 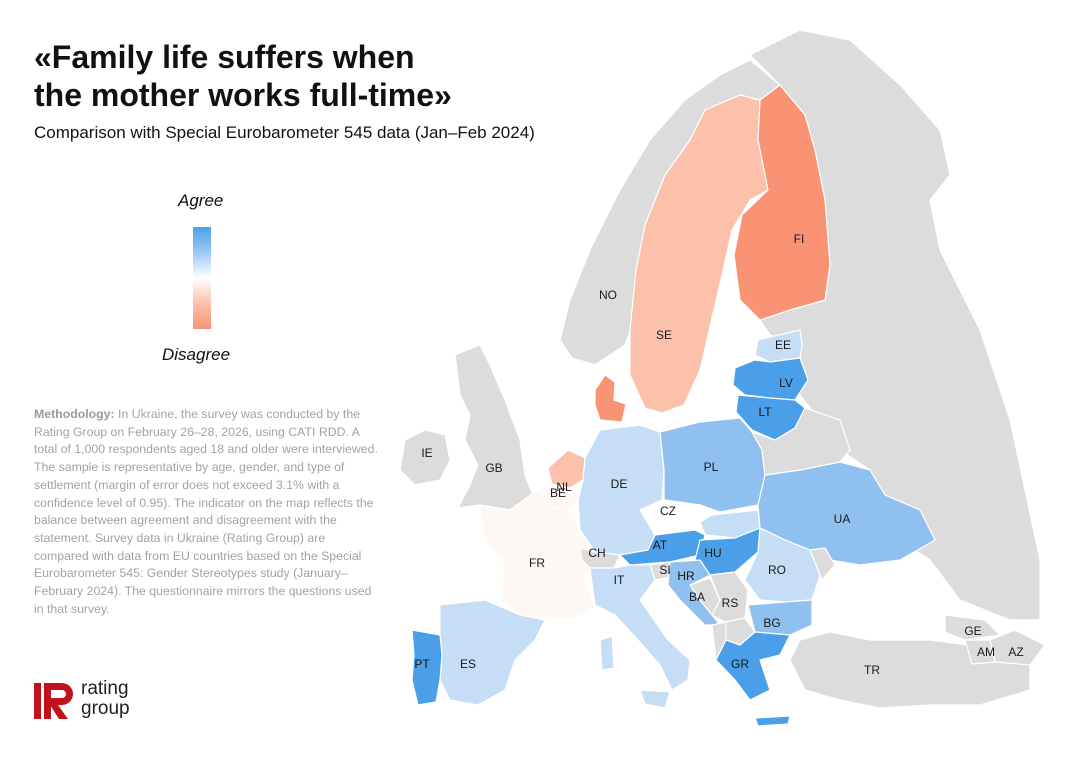 I want to click on country-label-LV: LV, so click(x=786, y=383).